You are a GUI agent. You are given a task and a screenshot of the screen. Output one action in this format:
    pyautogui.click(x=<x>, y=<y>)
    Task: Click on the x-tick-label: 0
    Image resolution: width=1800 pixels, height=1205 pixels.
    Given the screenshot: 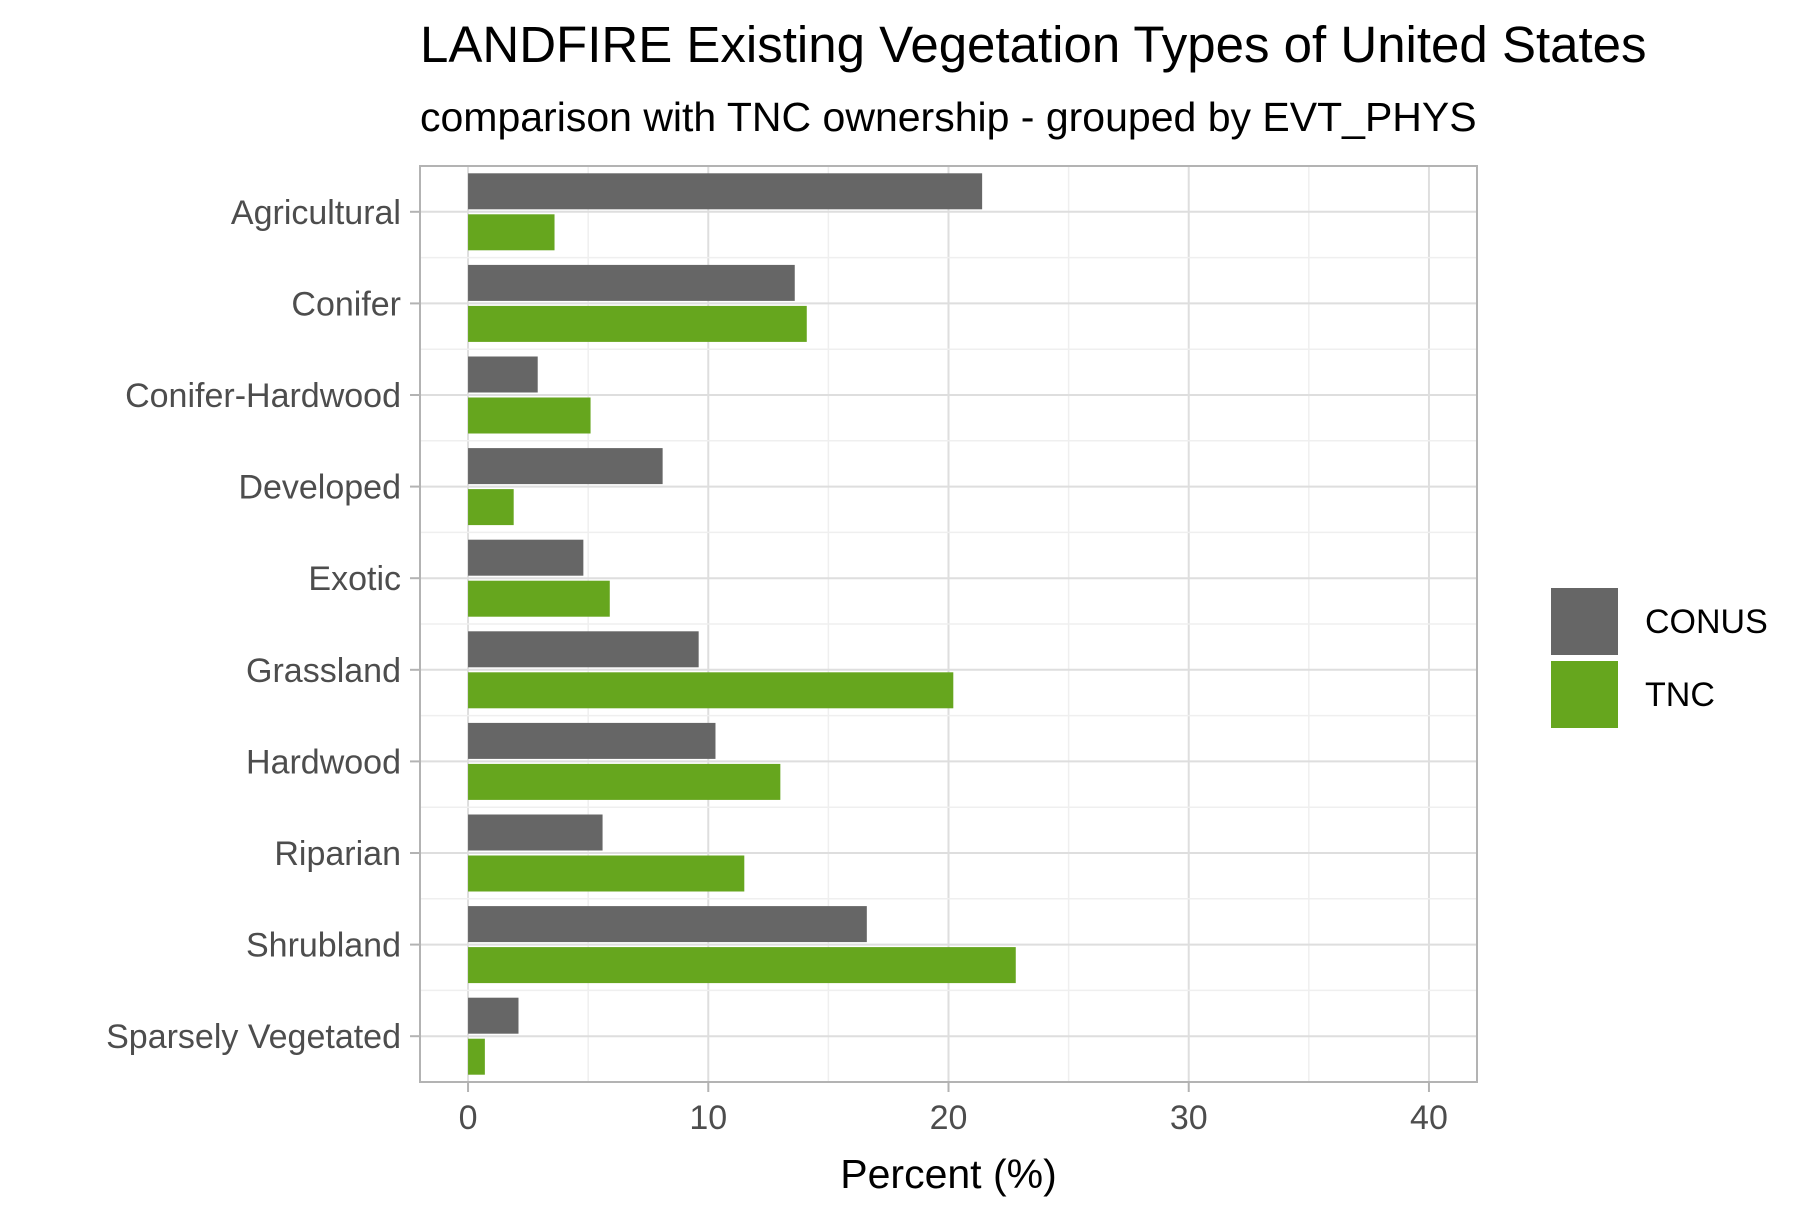 What is the action you would take?
    pyautogui.click(x=468, y=1118)
    